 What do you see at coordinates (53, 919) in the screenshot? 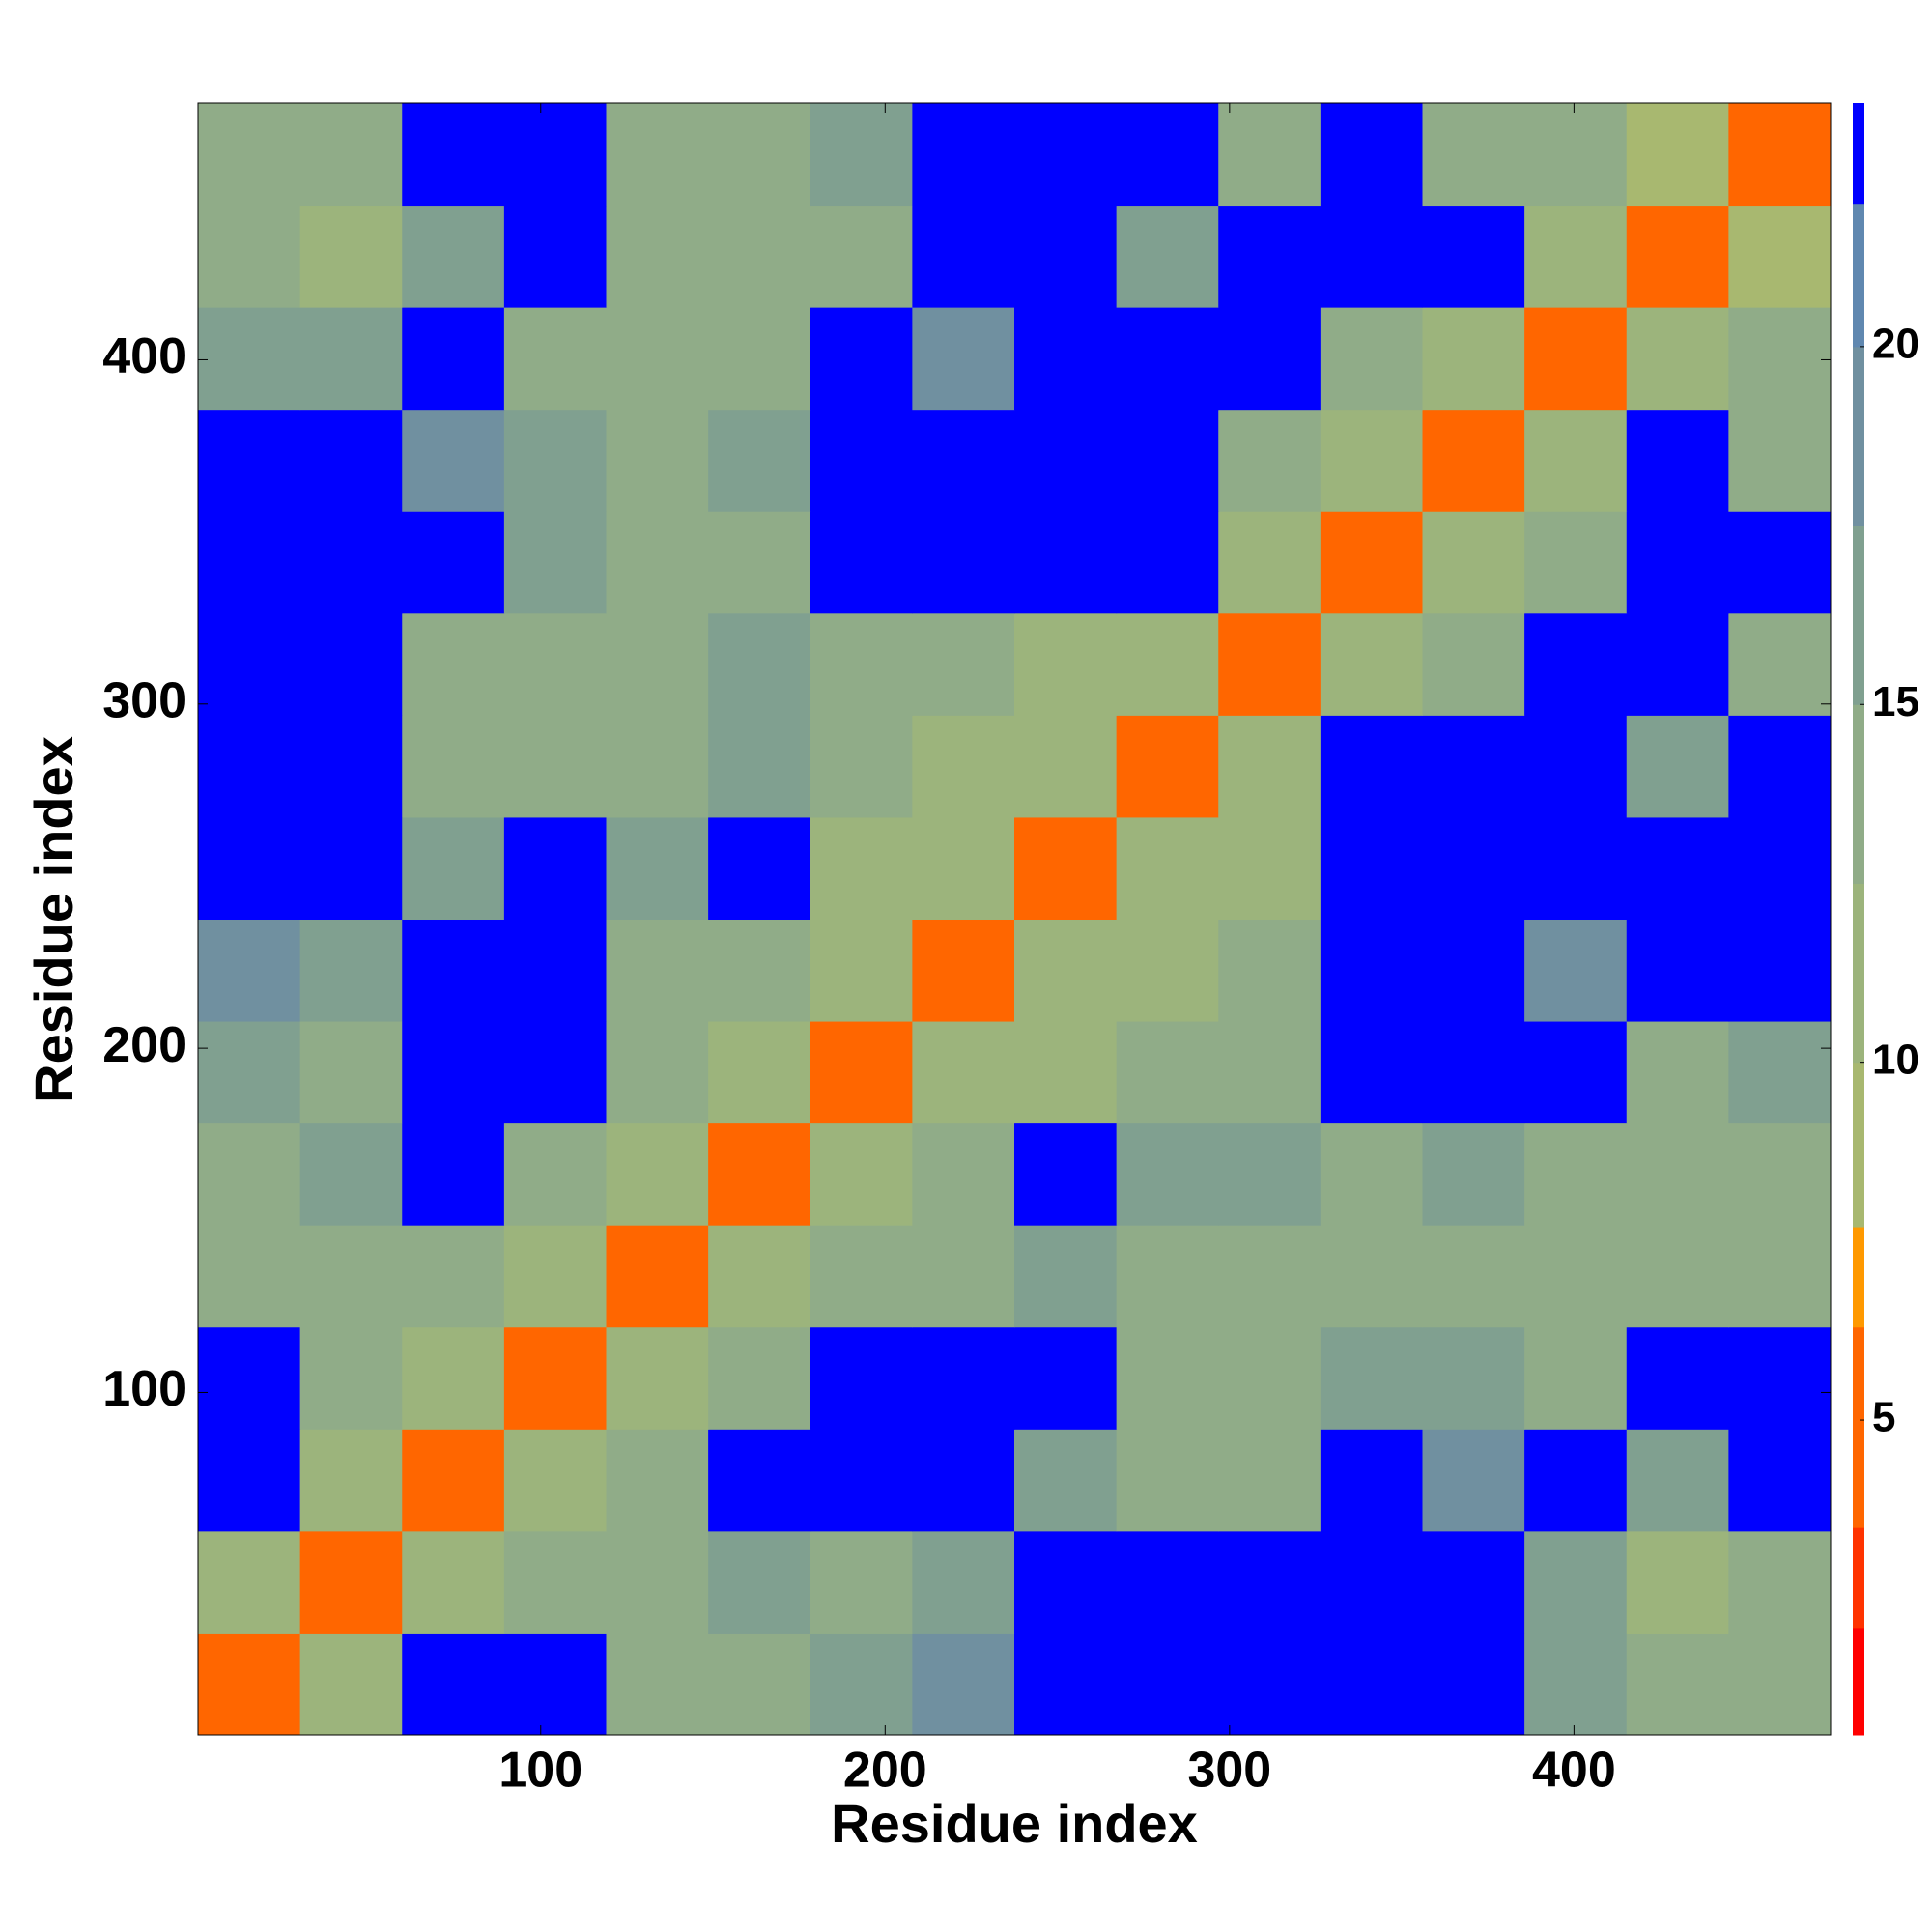
I see `y-axis-title: Residue index` at bounding box center [53, 919].